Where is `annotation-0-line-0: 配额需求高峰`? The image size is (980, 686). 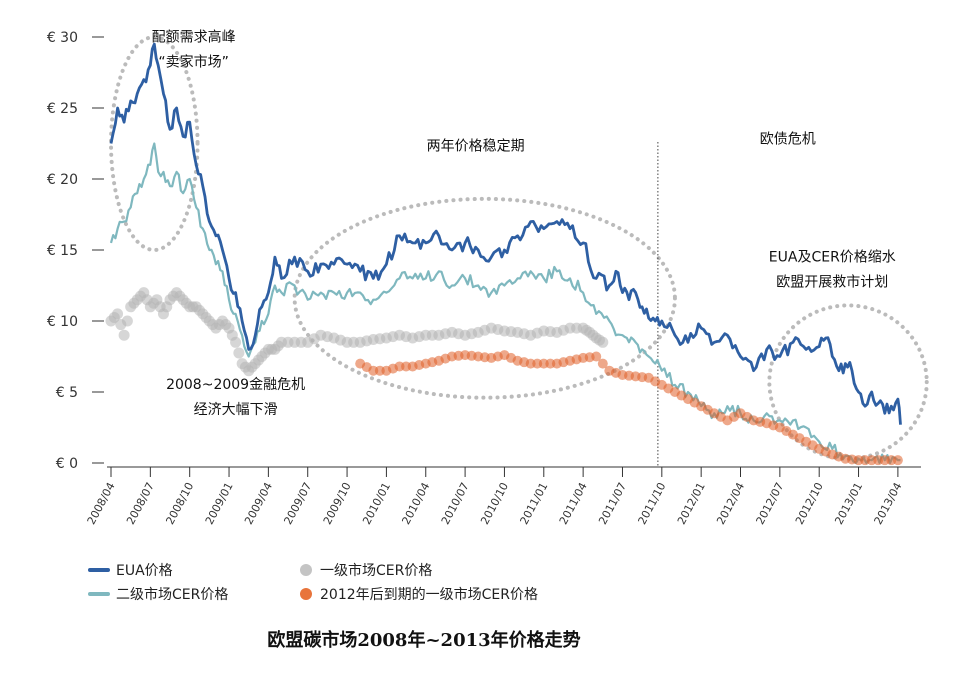 annotation-0-line-0: 配额需求高峰 is located at coordinates (194, 36).